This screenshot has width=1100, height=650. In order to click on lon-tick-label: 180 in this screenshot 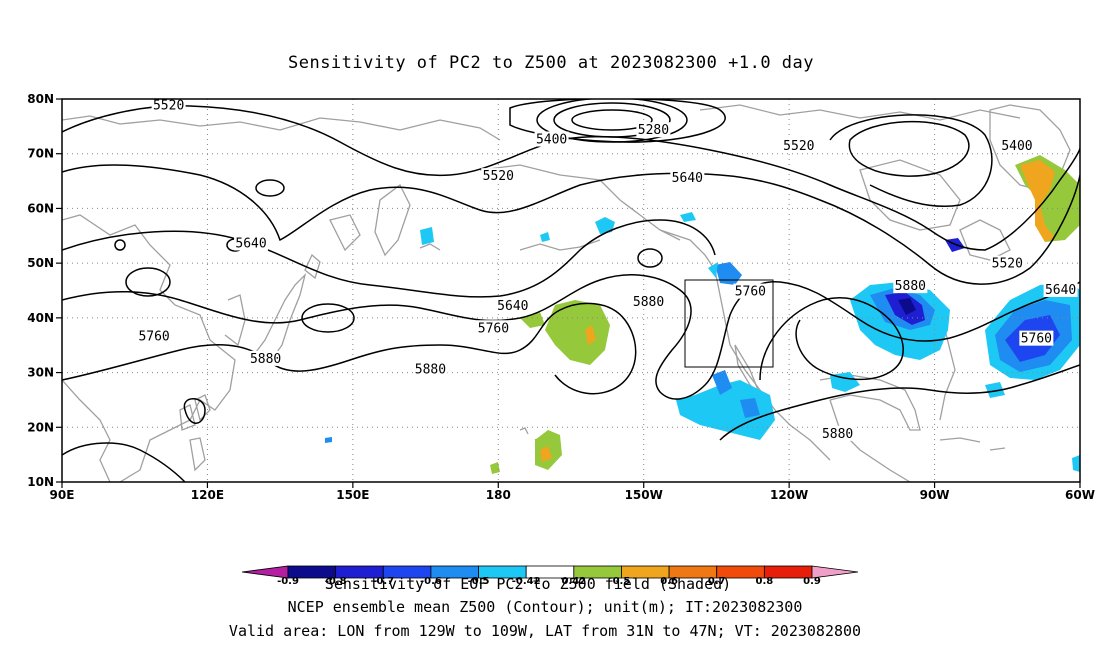, I will do `click(498, 495)`.